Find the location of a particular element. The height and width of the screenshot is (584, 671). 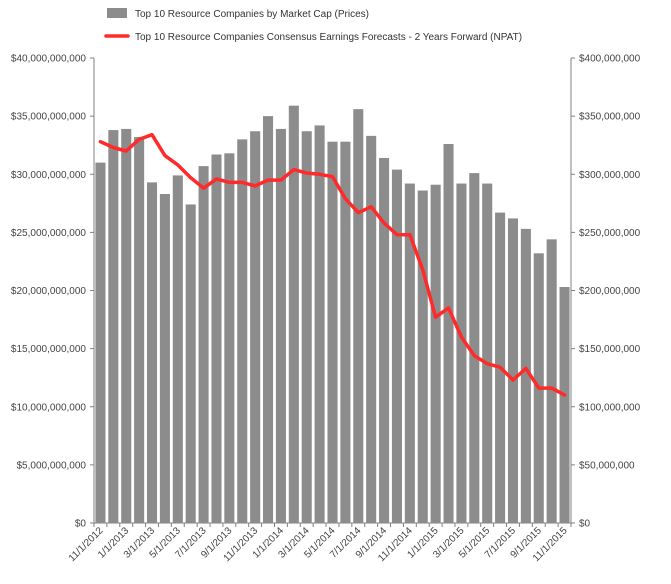

y-right-tick-label: $300,000,000 is located at coordinates (610, 175).